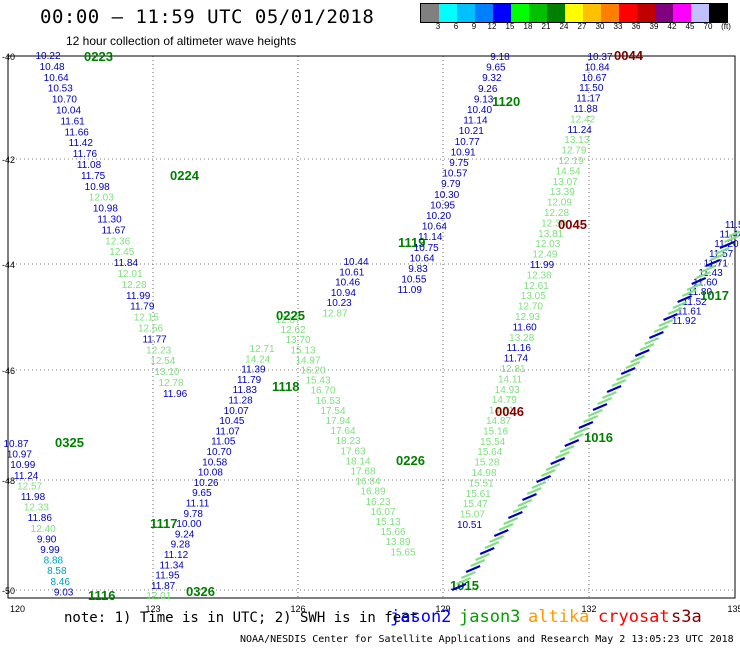 This screenshot has width=740, height=650. Describe the element at coordinates (227, 431) in the screenshot. I see `swh-value: 11.07` at that location.